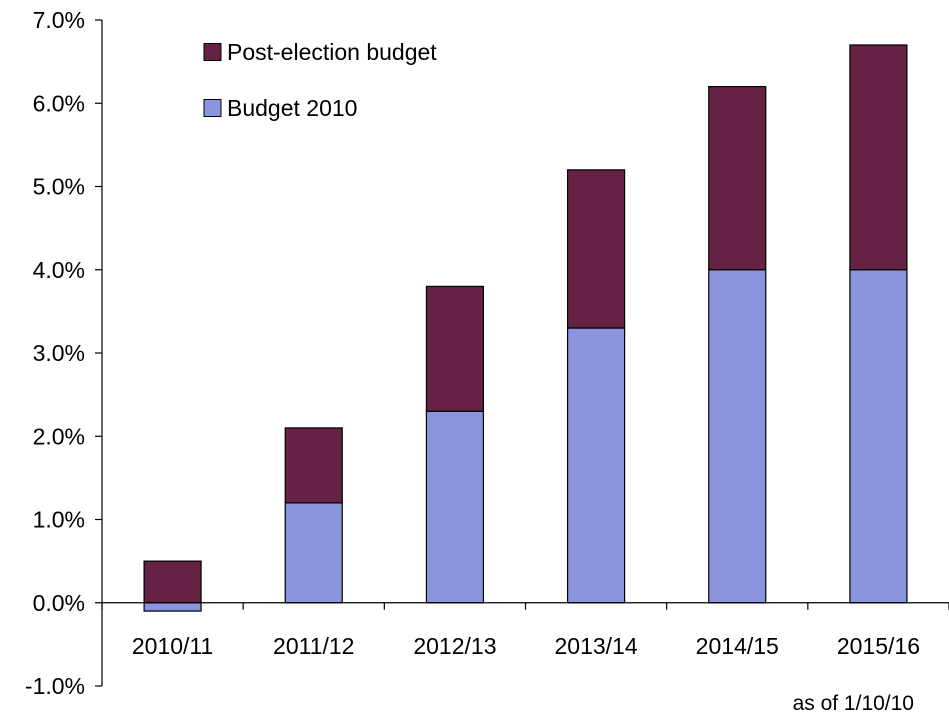 The image size is (949, 725). What do you see at coordinates (59, 436) in the screenshot?
I see `y-tick-label: 2.0%` at bounding box center [59, 436].